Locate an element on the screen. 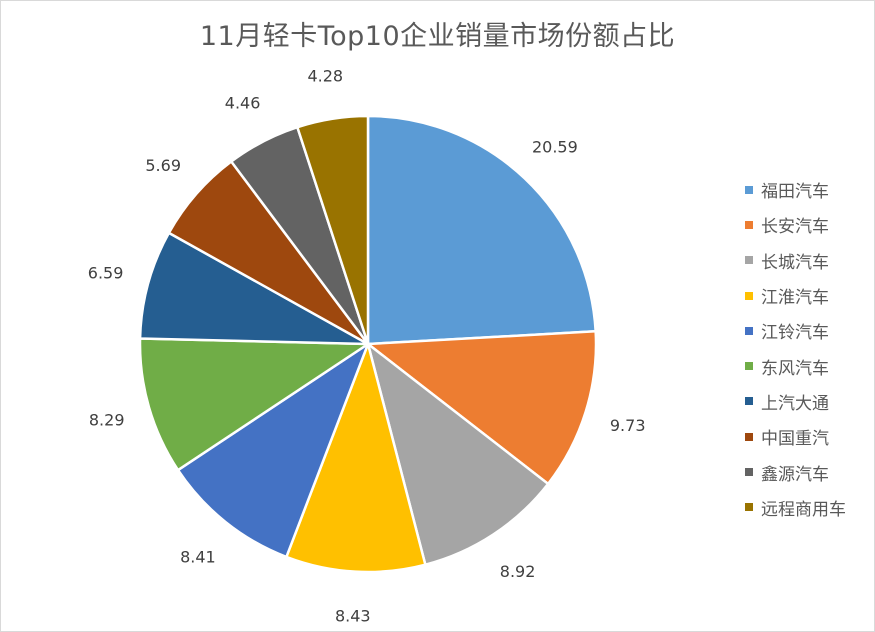  legend-item-3: 长城汽车 is located at coordinates (795, 260).